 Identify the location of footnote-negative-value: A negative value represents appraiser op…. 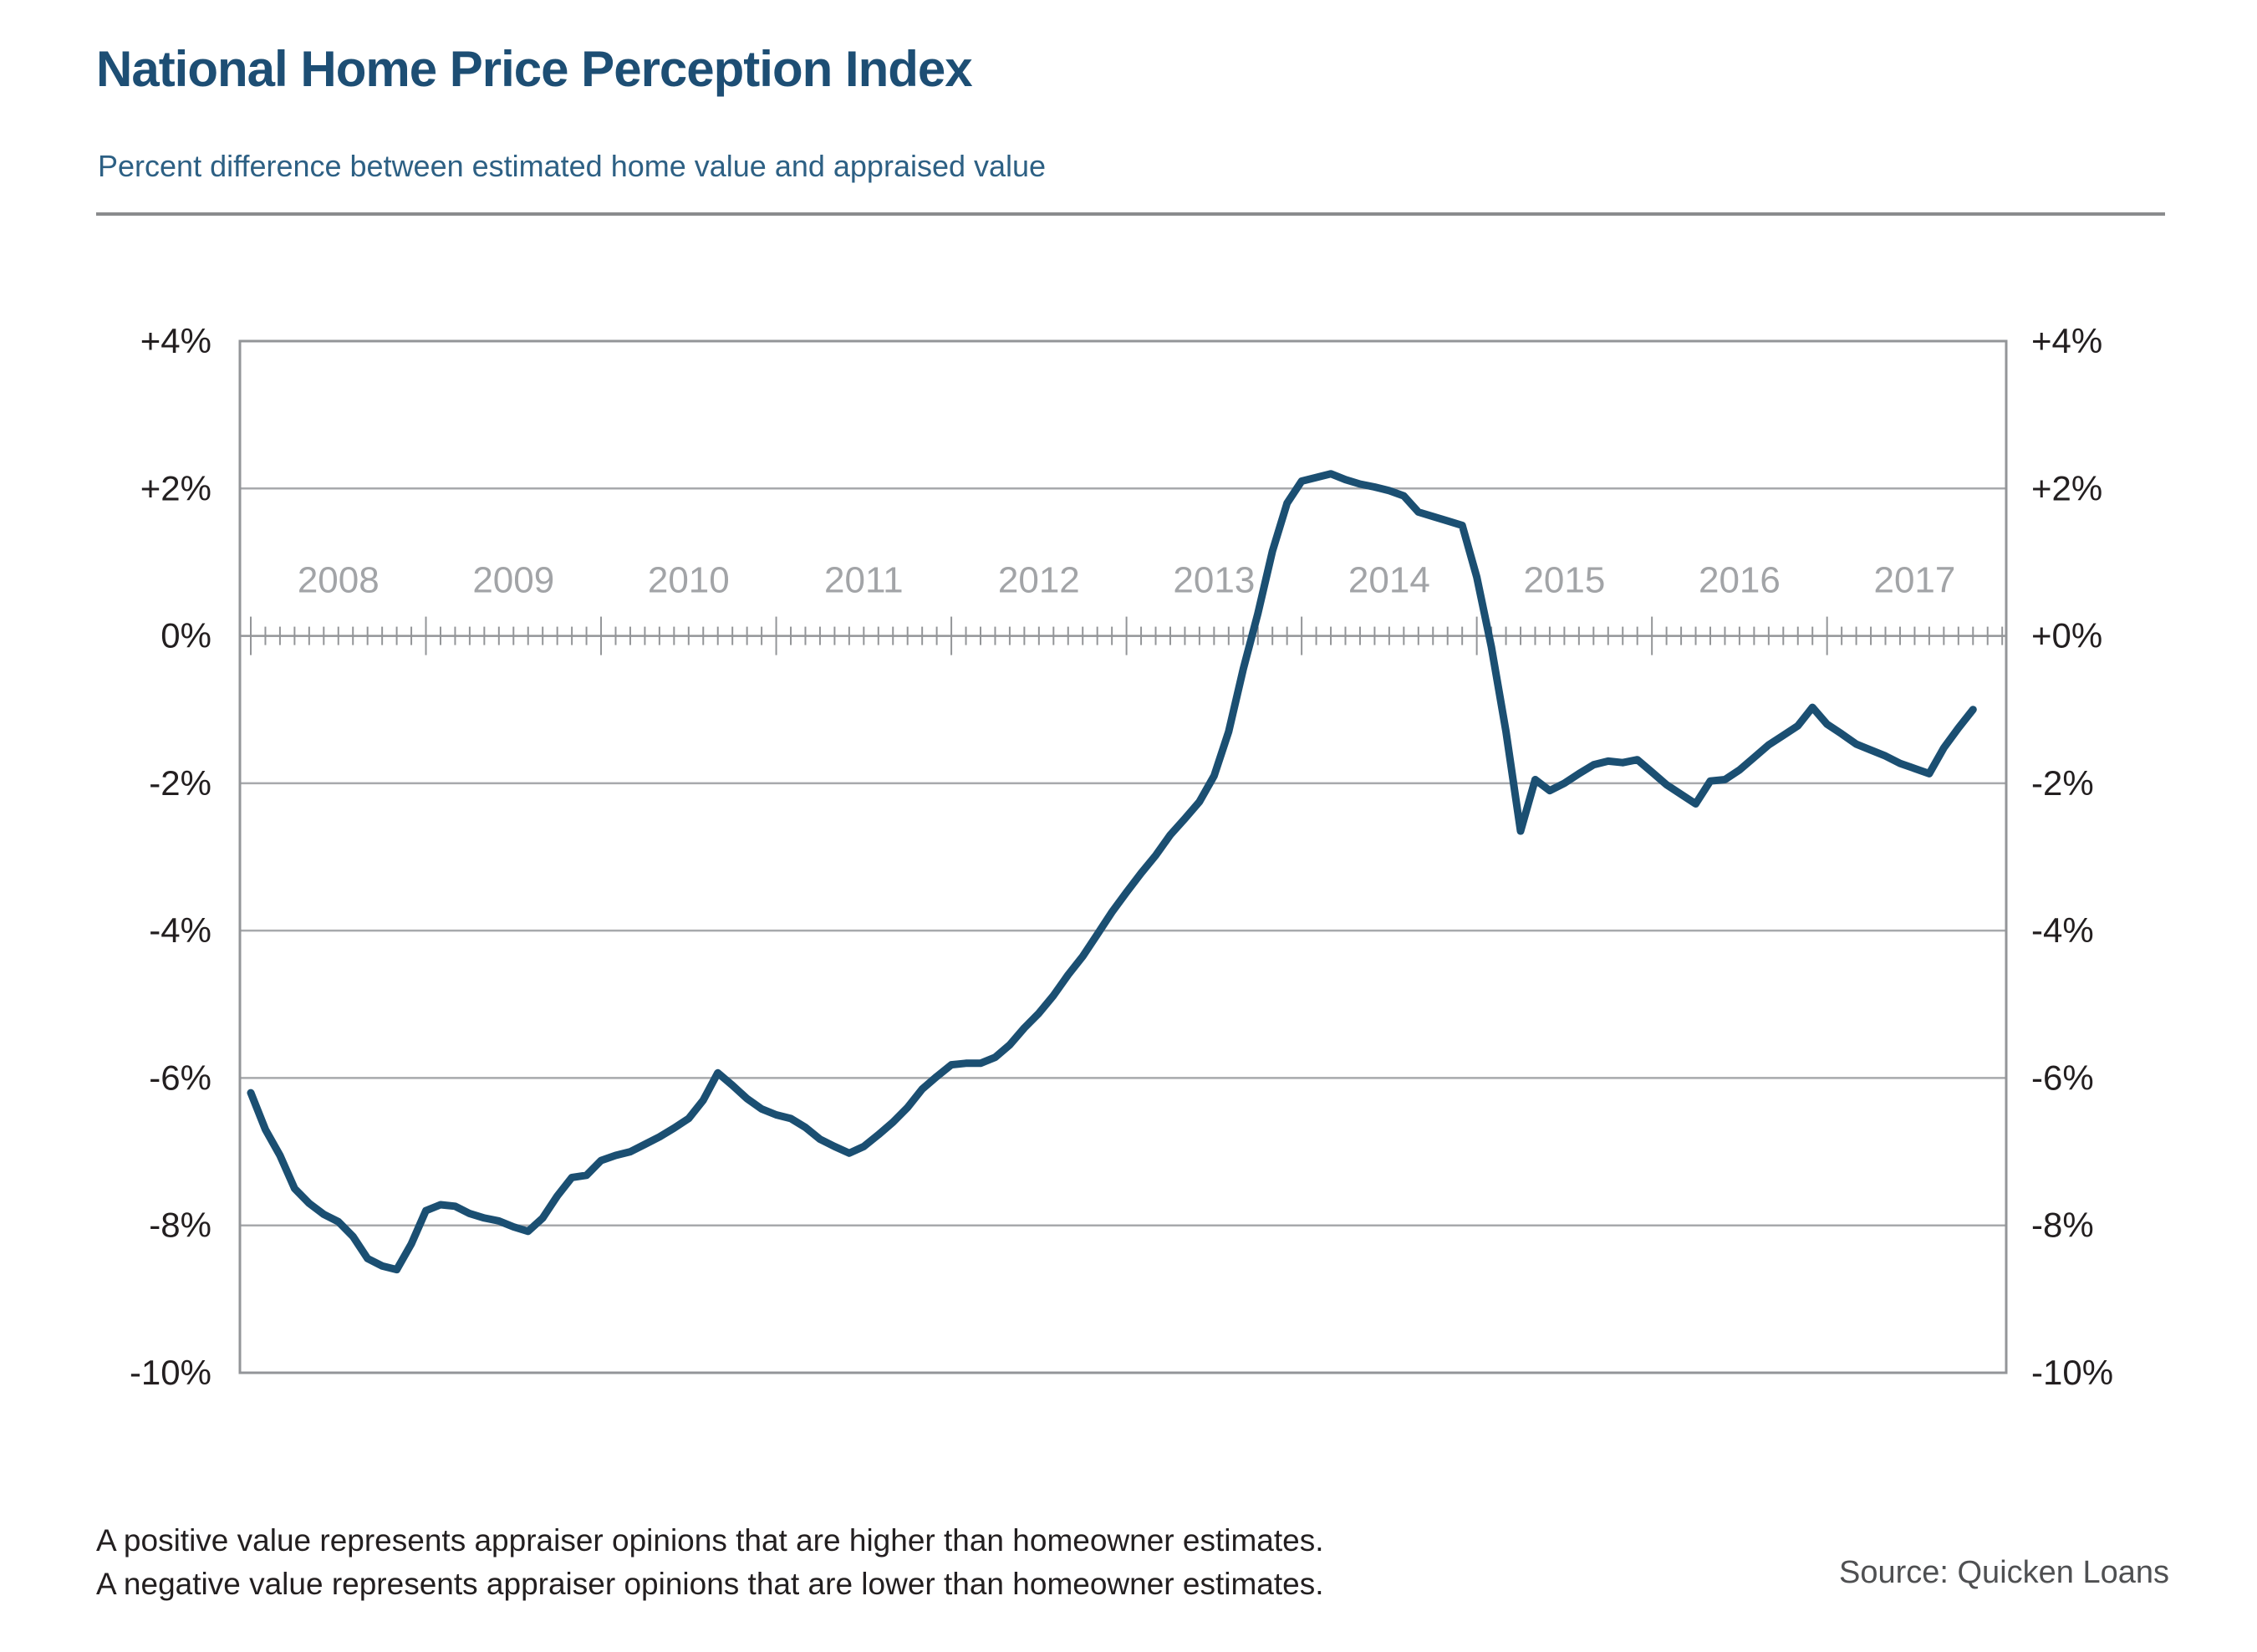
(710, 1584).